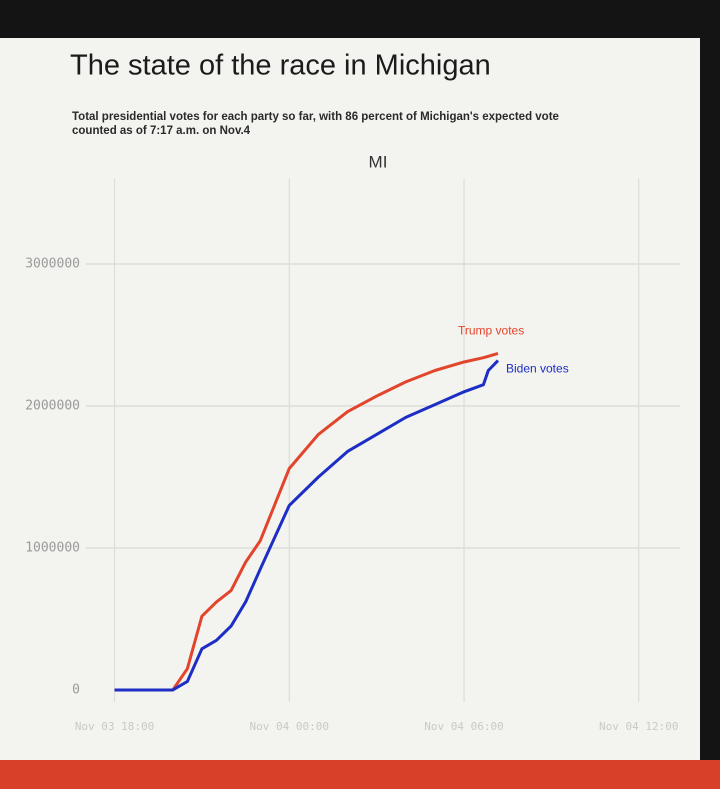 This screenshot has height=789, width=720. What do you see at coordinates (360, 774) in the screenshot?
I see `bottom-bar` at bounding box center [360, 774].